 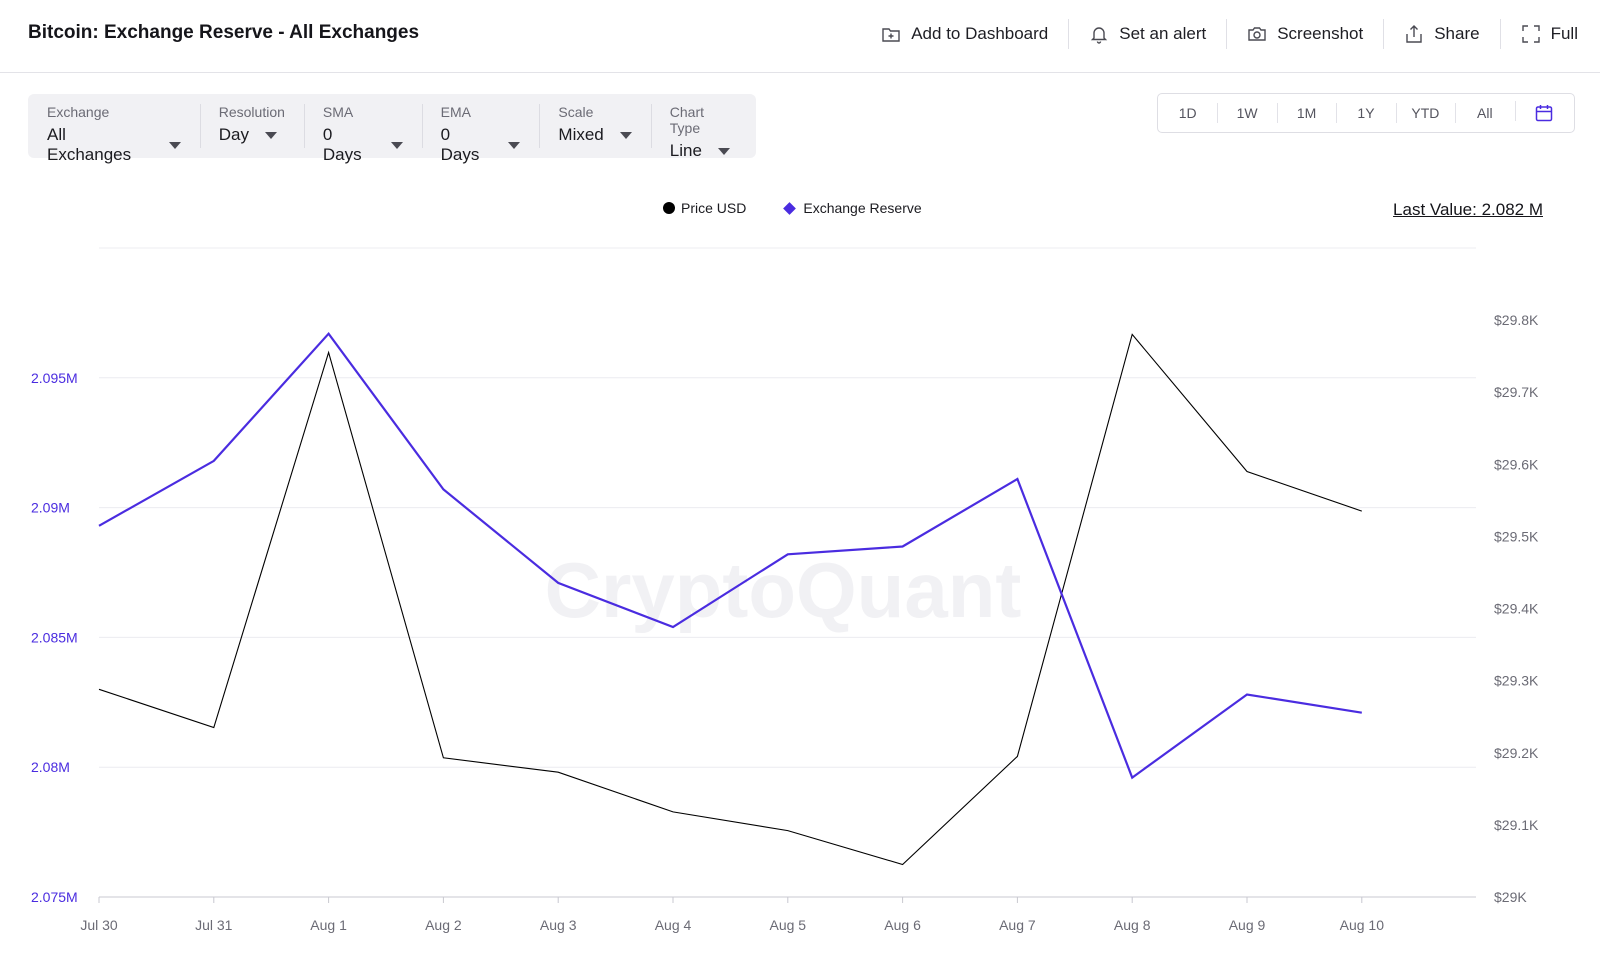 I want to click on resolution-select: Resolution Day, so click(x=251, y=126).